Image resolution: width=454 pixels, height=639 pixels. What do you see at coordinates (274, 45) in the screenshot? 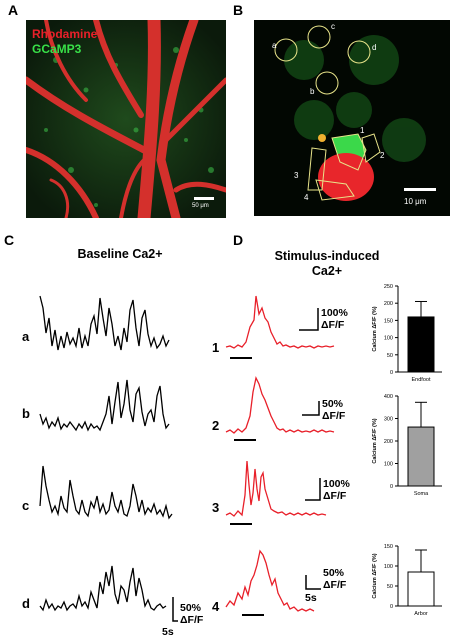
I see `roi-label-a: a` at bounding box center [274, 45].